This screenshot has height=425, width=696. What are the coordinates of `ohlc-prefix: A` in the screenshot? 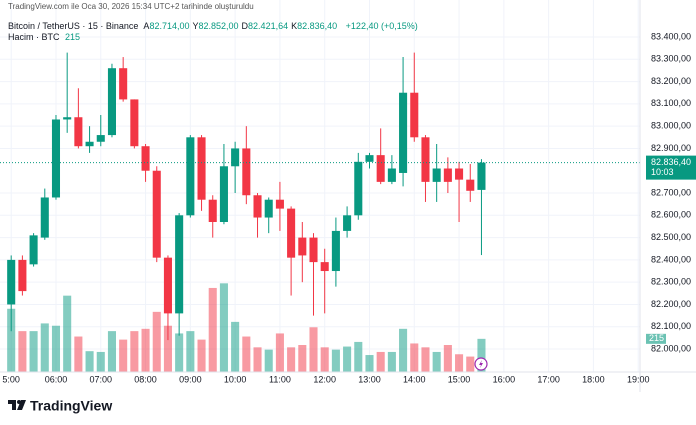 It's located at (146, 26).